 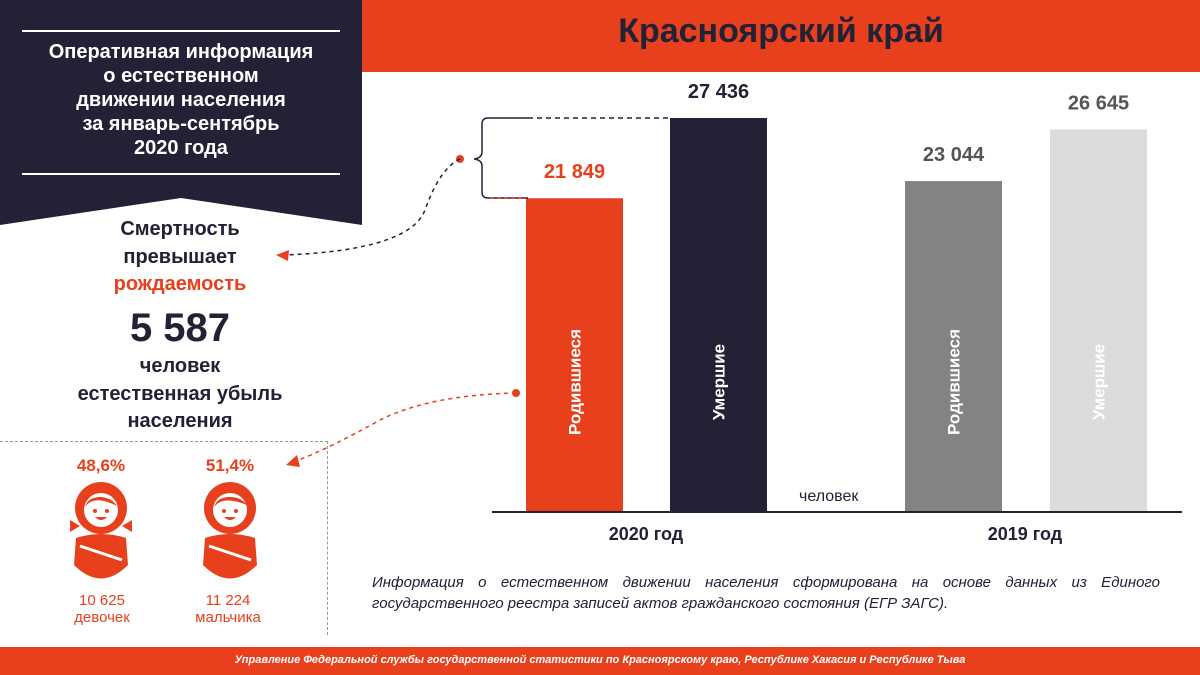 I want to click on panel-title-line: Оперативная информация, so click(x=181, y=52).